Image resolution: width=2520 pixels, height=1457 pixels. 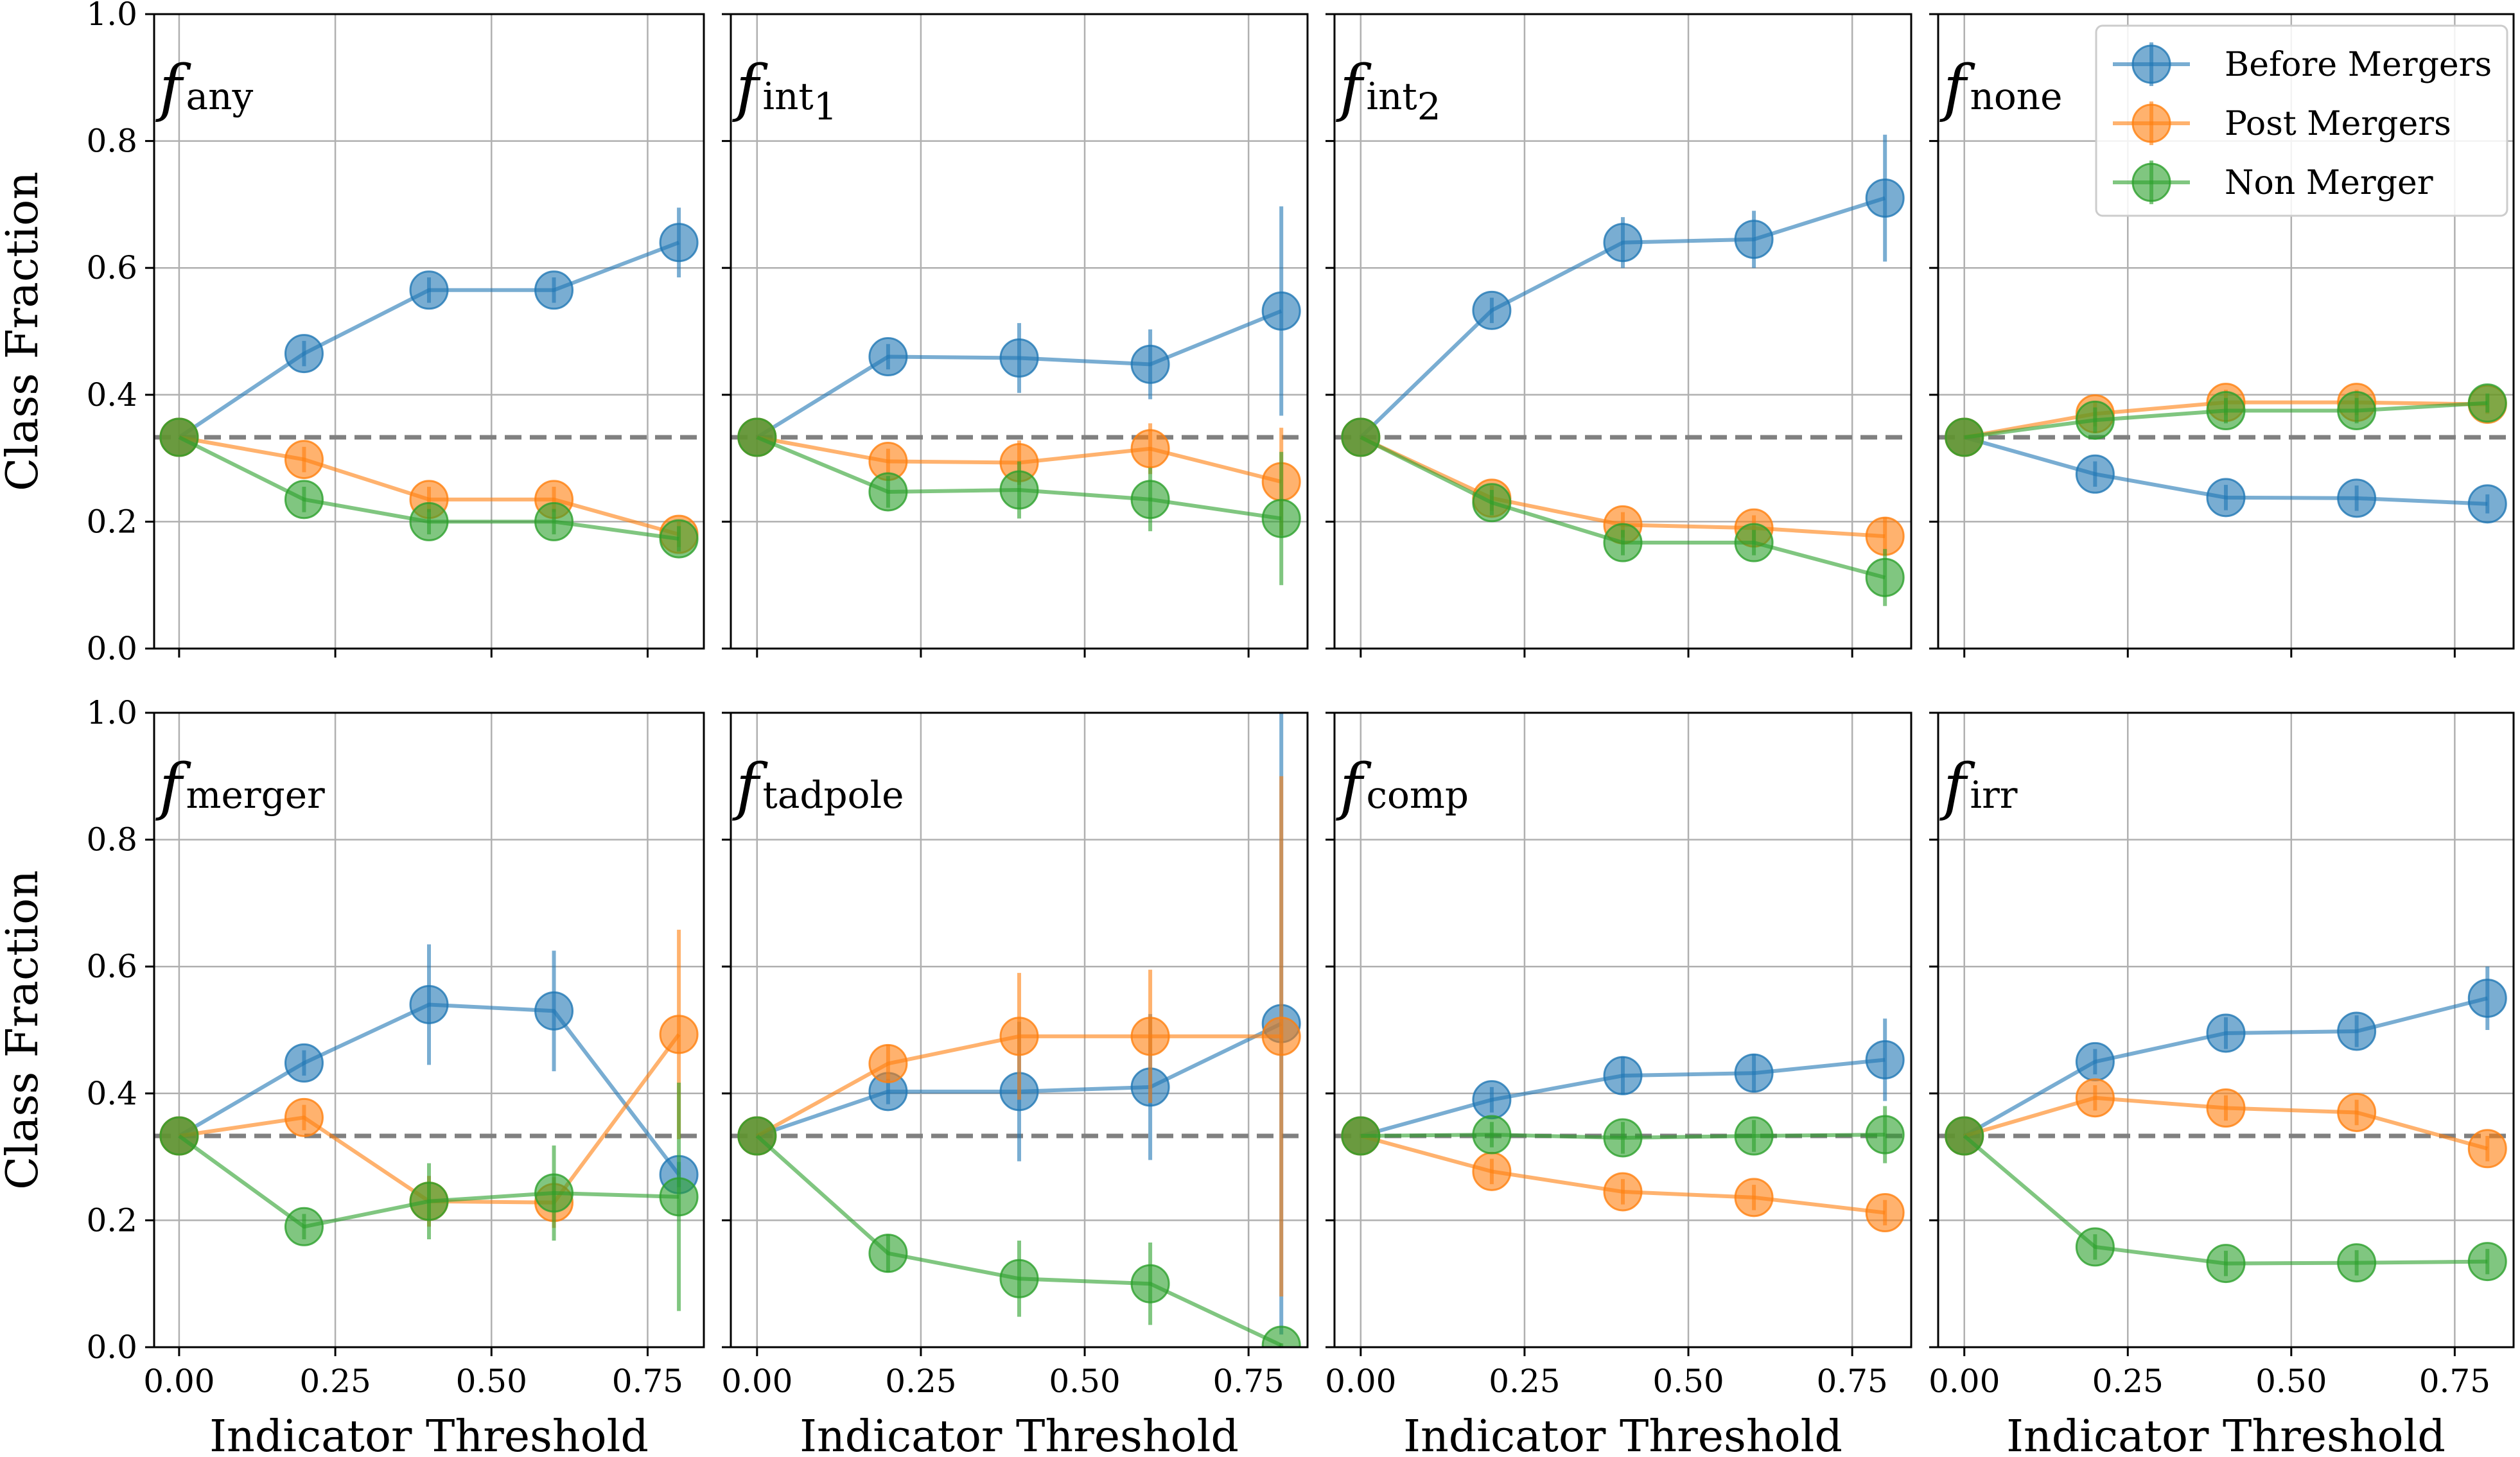 What do you see at coordinates (335, 1381) in the screenshot?
I see `x-tick-label: 0.25` at bounding box center [335, 1381].